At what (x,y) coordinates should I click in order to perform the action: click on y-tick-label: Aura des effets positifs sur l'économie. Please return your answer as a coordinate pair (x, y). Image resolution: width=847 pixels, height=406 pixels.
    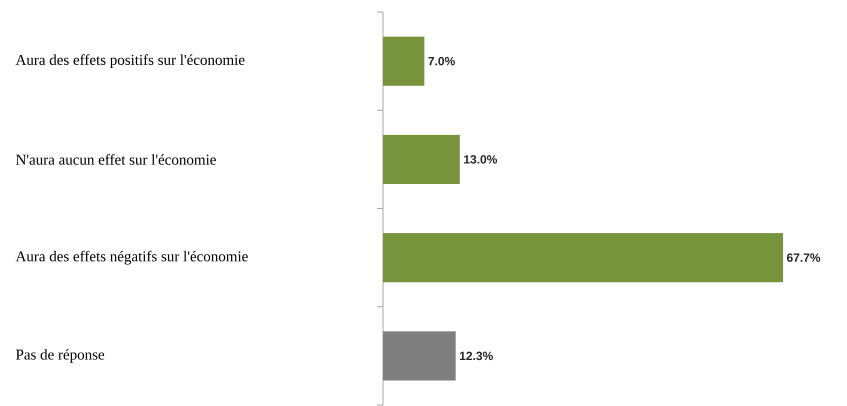
    Looking at the image, I should click on (130, 61).